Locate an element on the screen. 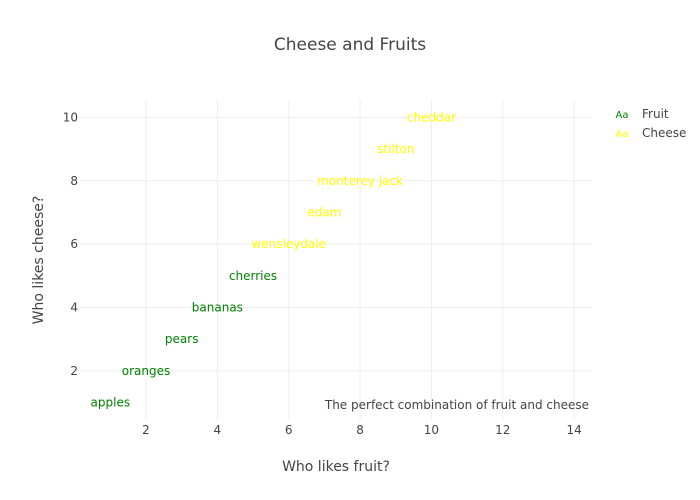 Image resolution: width=700 pixels, height=500 pixels. data-point-label: stilton is located at coordinates (395, 149).